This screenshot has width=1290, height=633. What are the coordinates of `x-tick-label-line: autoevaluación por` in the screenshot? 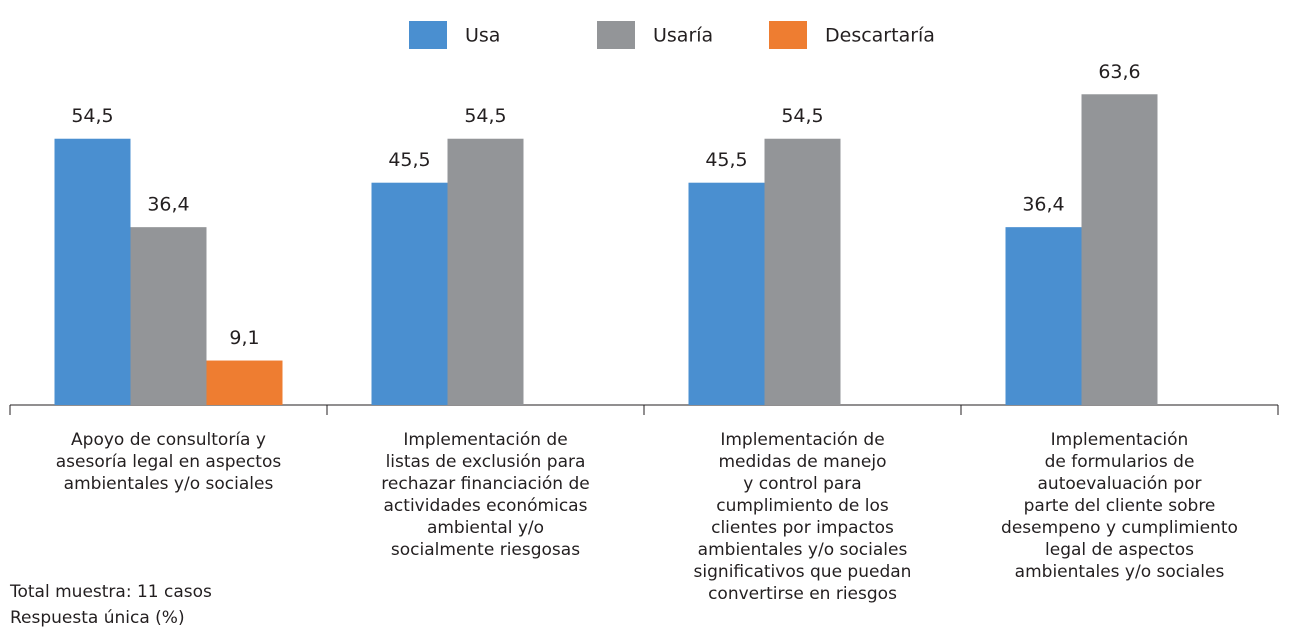 It's located at (1120, 484).